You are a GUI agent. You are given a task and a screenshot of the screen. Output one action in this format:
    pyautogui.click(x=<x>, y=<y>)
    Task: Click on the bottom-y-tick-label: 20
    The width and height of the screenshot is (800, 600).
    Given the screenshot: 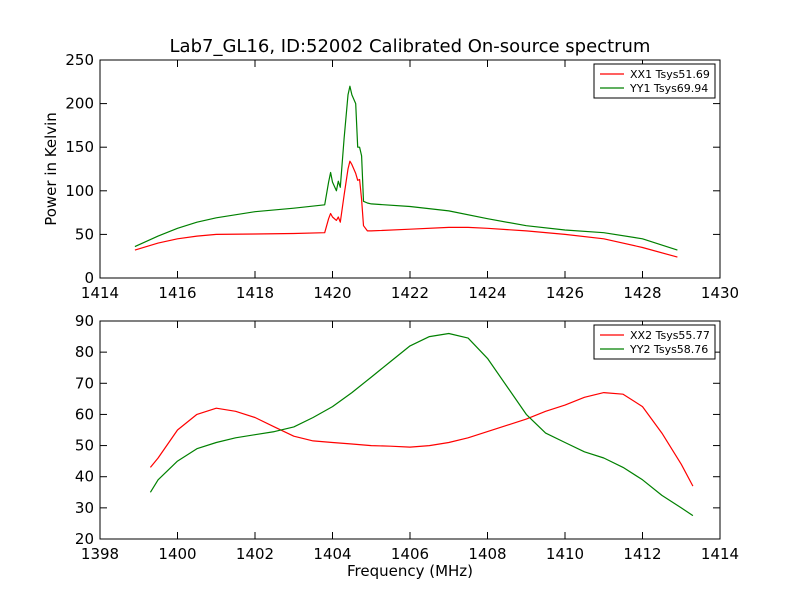 What is the action you would take?
    pyautogui.click(x=84, y=539)
    